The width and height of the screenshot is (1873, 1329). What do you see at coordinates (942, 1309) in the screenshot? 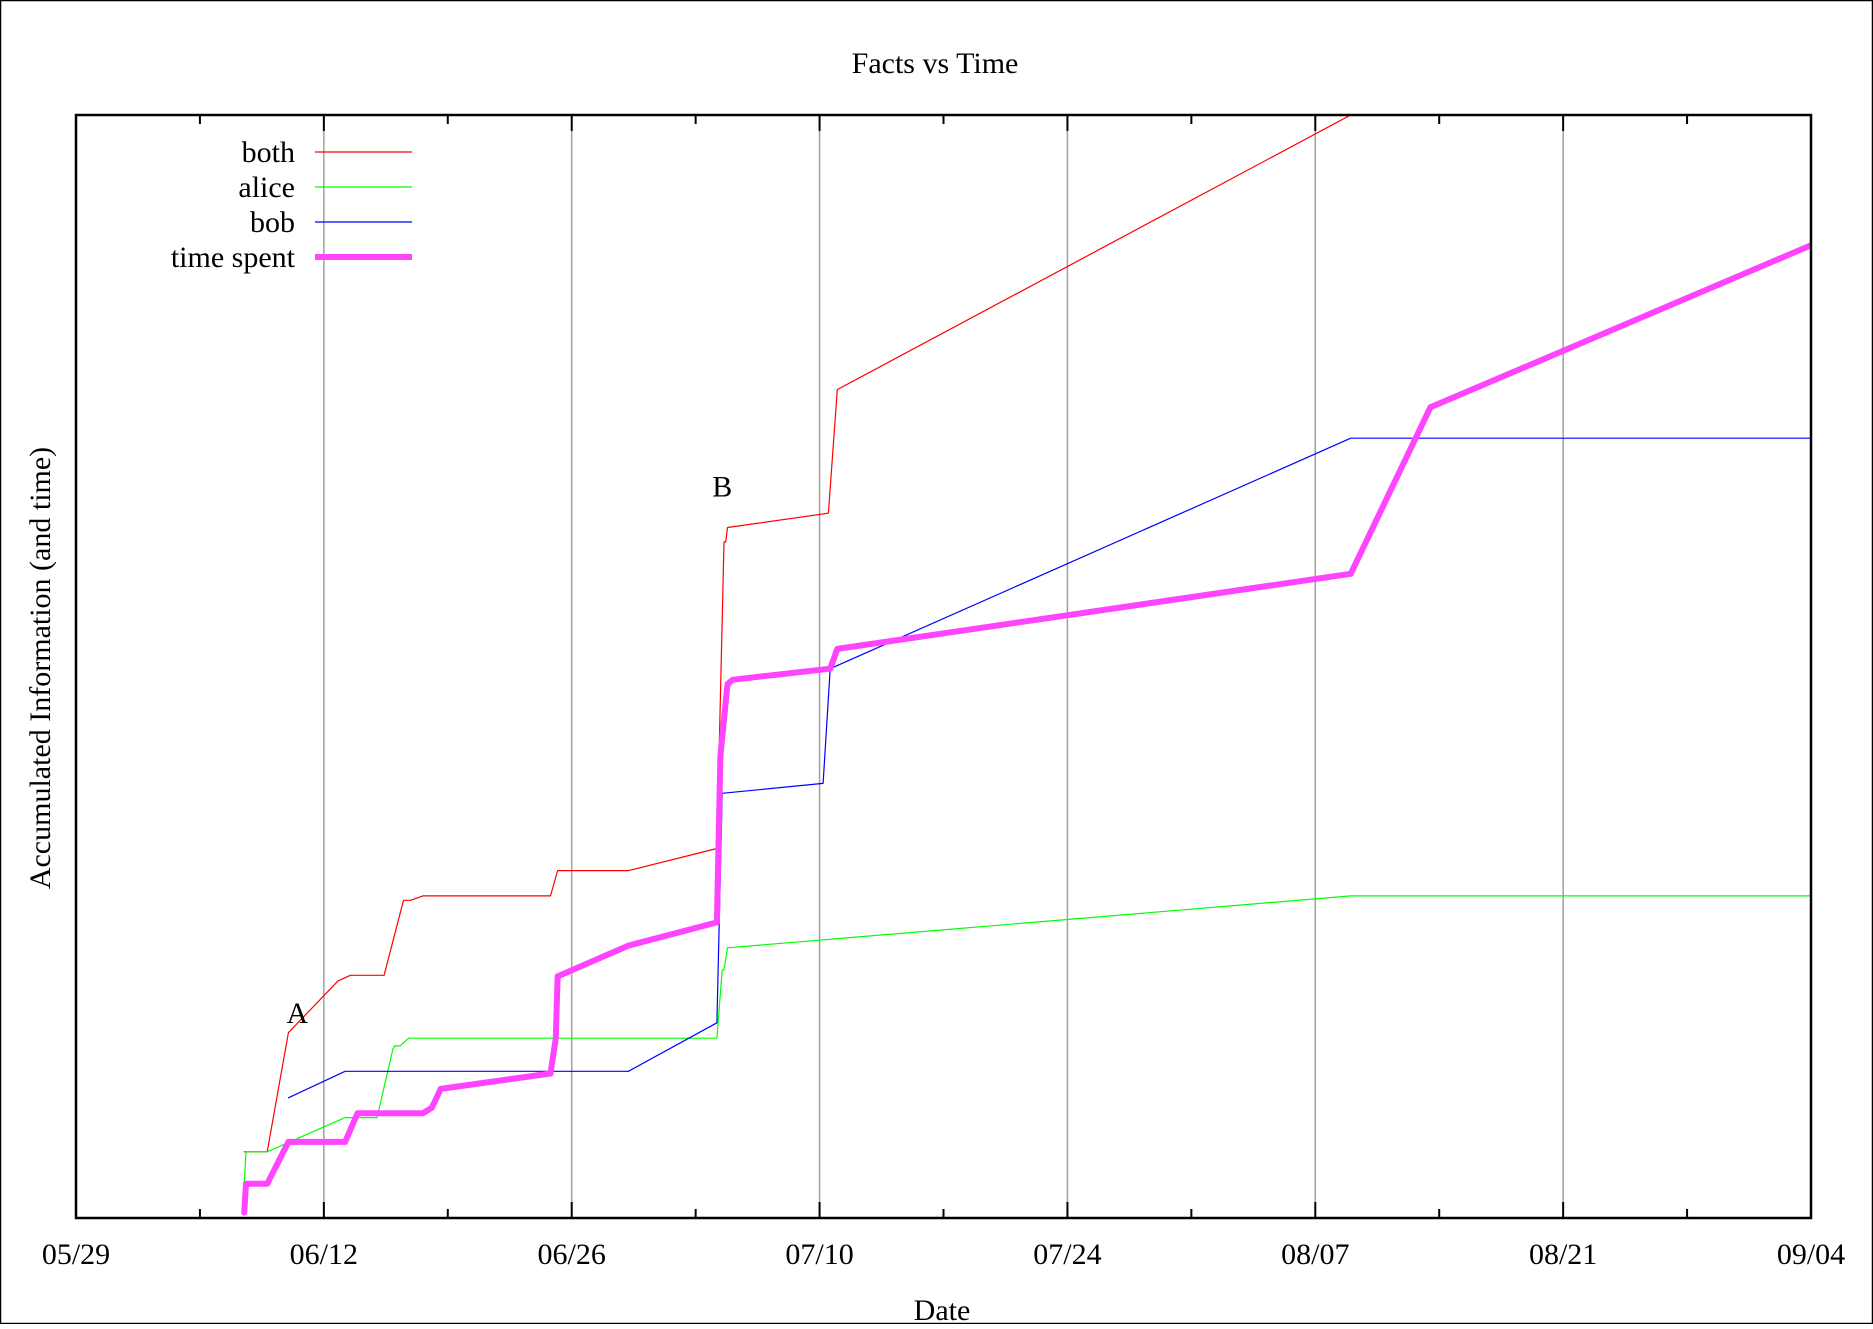
I see `x-axis-label: Date` at bounding box center [942, 1309].